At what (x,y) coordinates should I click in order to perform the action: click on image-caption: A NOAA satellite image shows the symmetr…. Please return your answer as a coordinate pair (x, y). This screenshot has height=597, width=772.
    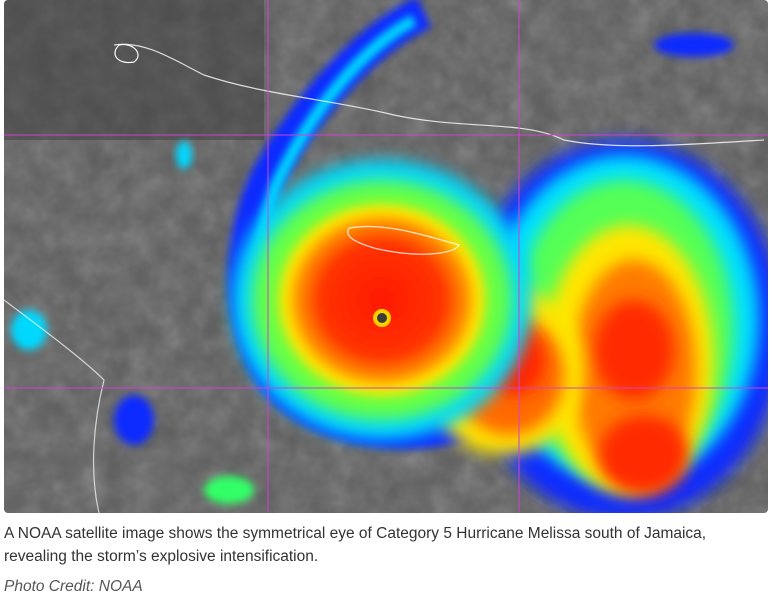
    Looking at the image, I should click on (355, 545).